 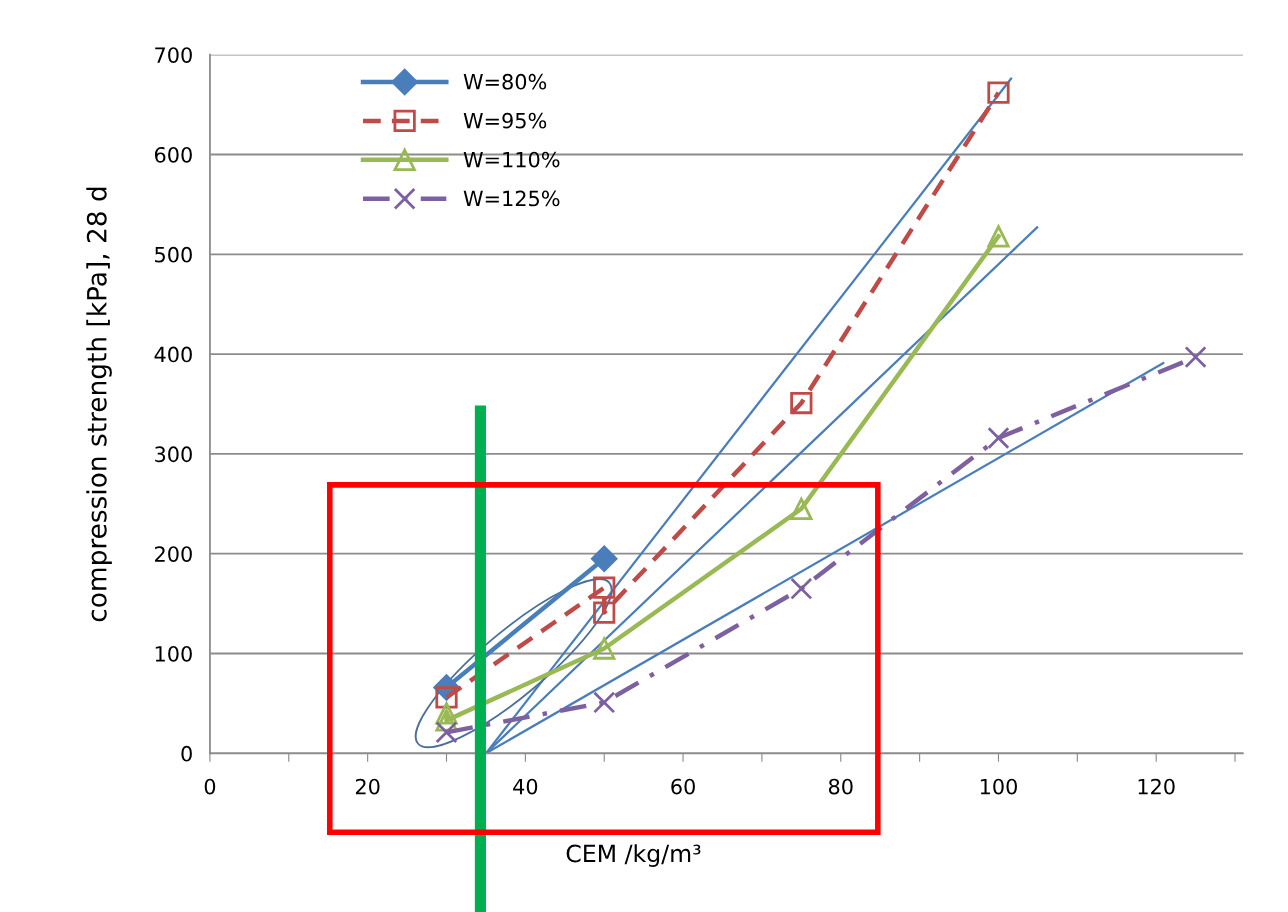 What do you see at coordinates (683, 786) in the screenshot?
I see `x-tick-label: 60` at bounding box center [683, 786].